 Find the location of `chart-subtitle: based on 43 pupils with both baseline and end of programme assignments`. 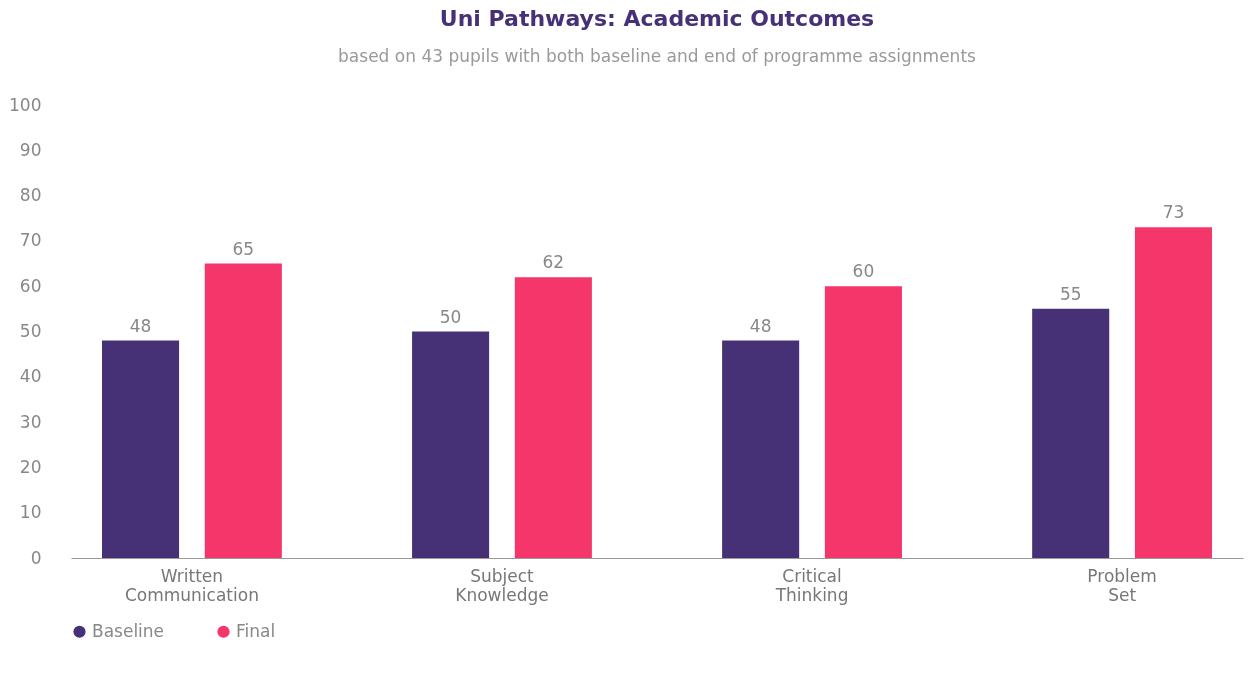

chart-subtitle: based on 43 pupils with both baseline and end of programme assignments is located at coordinates (657, 56).